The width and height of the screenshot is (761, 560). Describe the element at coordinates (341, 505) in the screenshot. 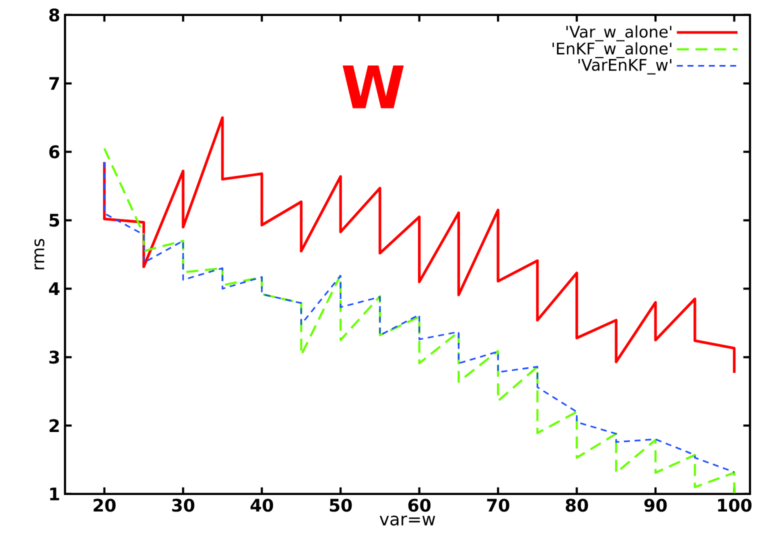

I see `x-tick-label: 50` at that location.